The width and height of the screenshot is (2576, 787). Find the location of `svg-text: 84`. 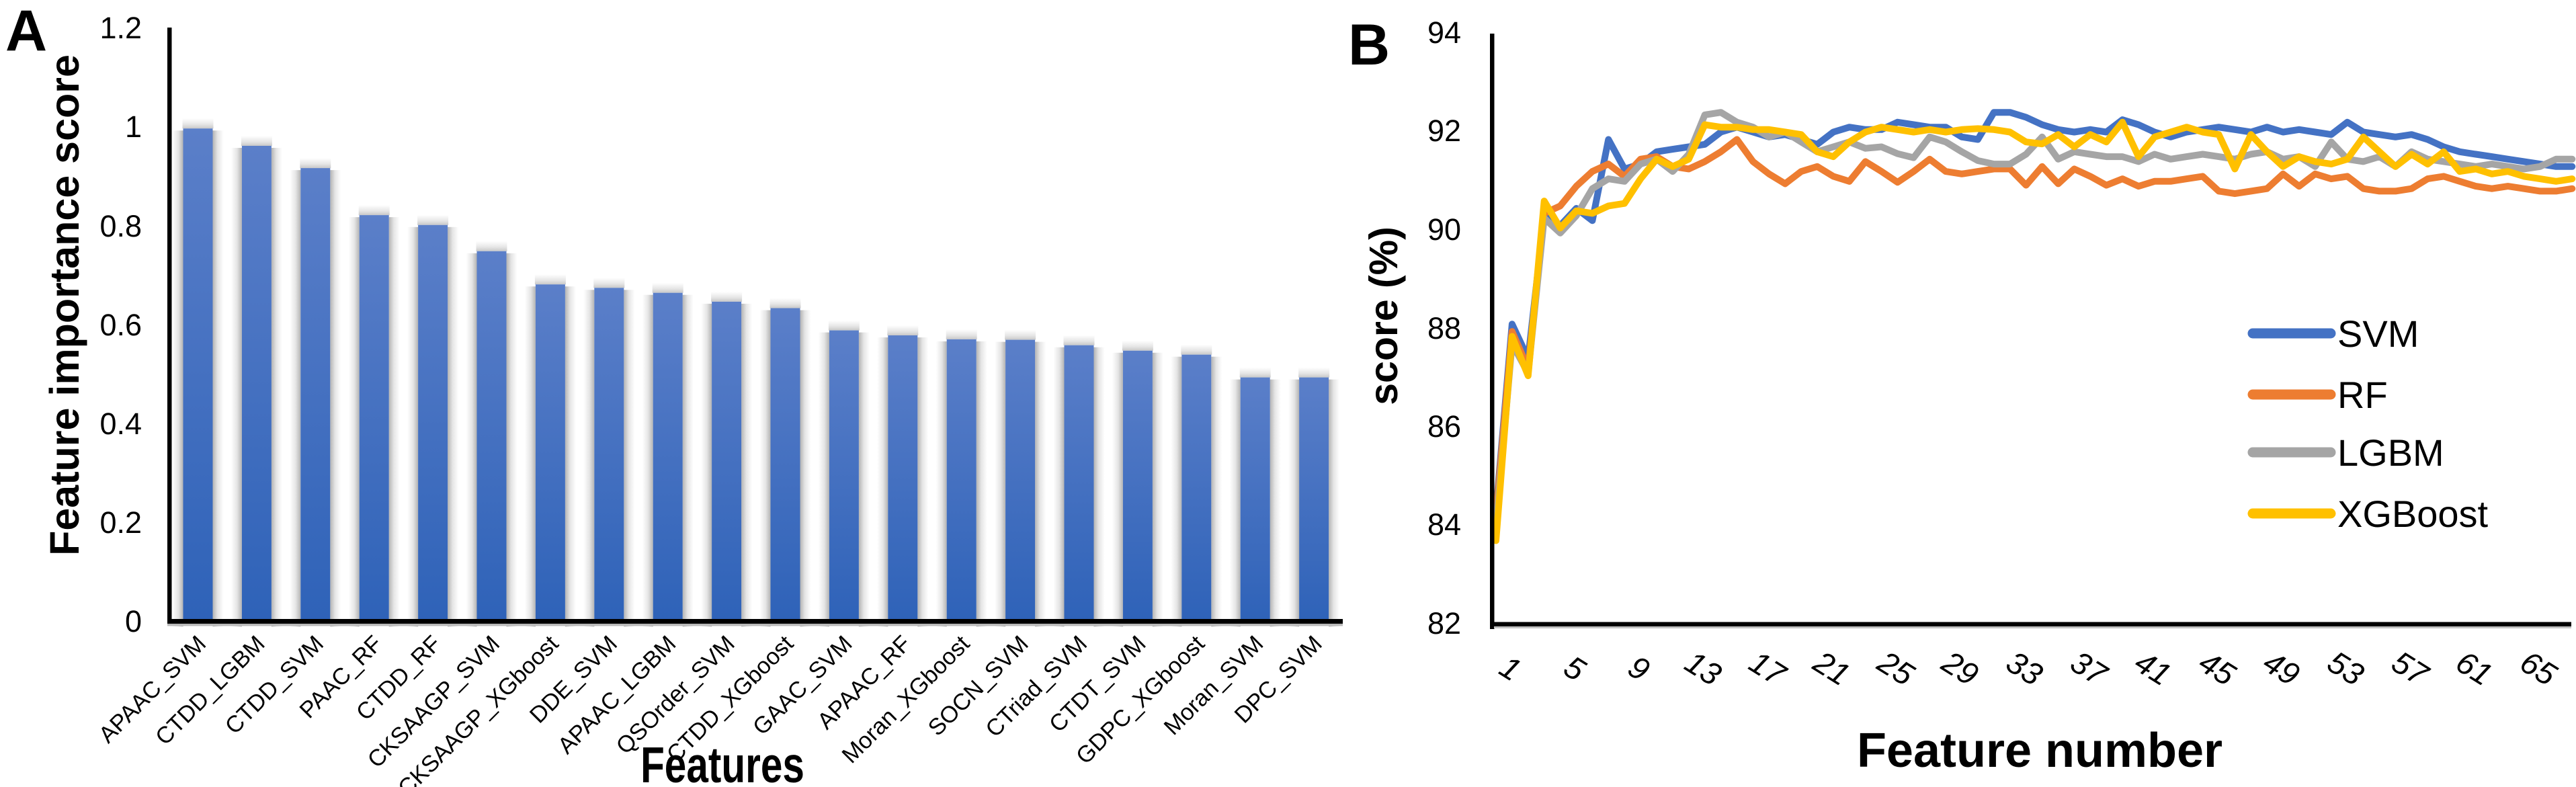

svg-text: 84 is located at coordinates (1444, 524).